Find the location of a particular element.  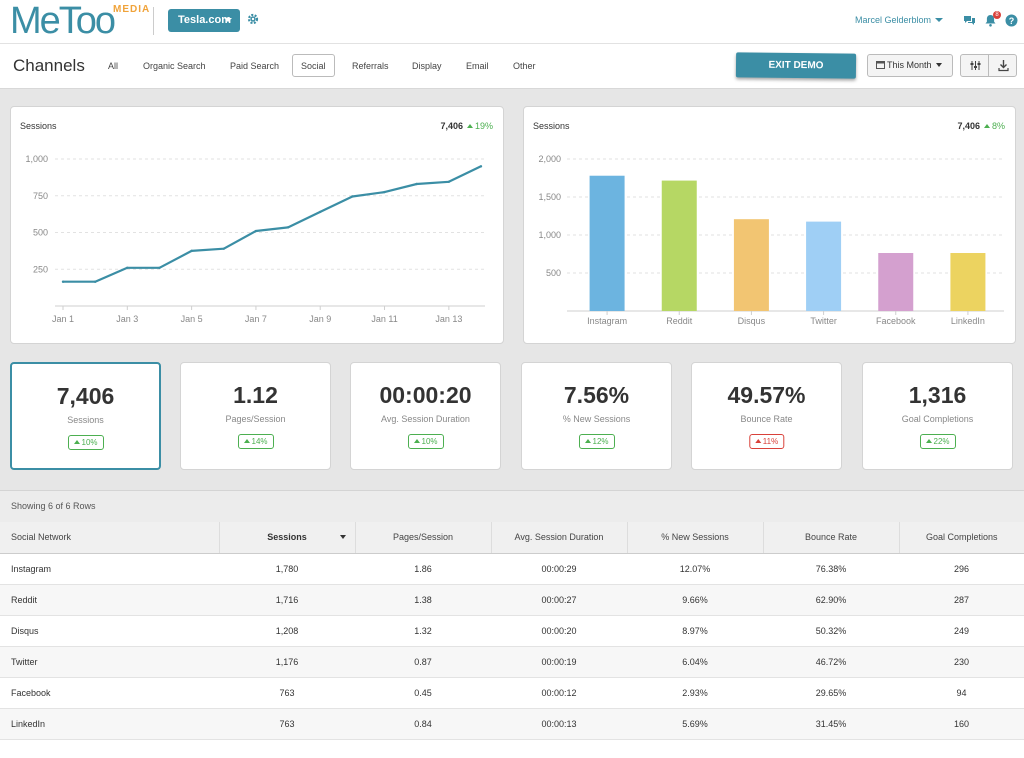

column-header-label: Goal Completions is located at coordinates (961, 537).